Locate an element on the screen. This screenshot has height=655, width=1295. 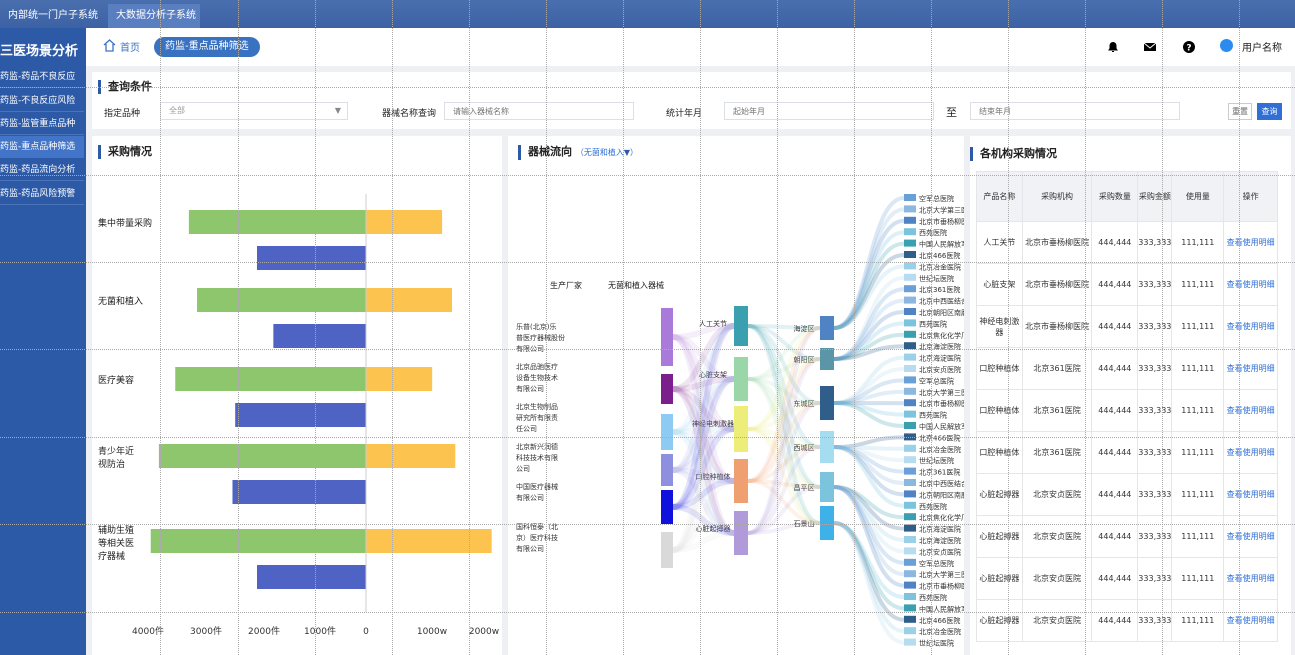
table-cell: 111,111 is located at coordinates (1198, 410).